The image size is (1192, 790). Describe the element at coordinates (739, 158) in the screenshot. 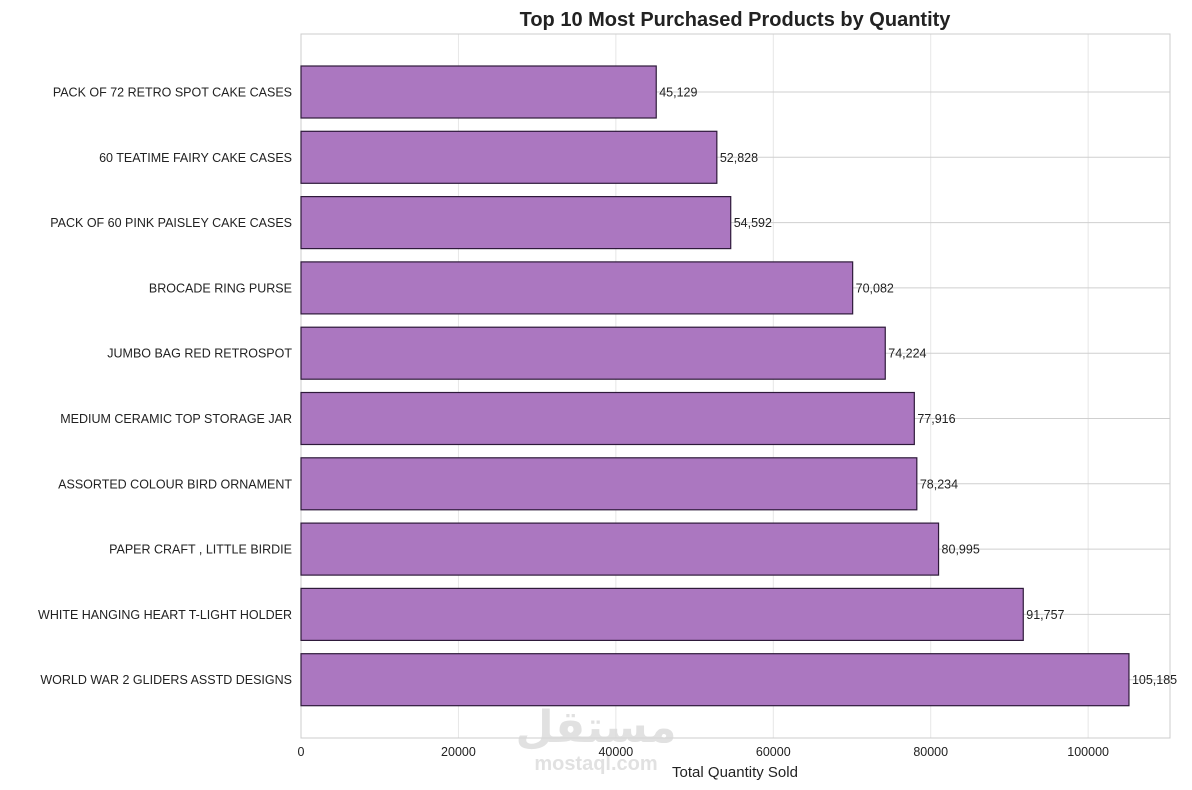

I see `value-label: 52,828` at that location.